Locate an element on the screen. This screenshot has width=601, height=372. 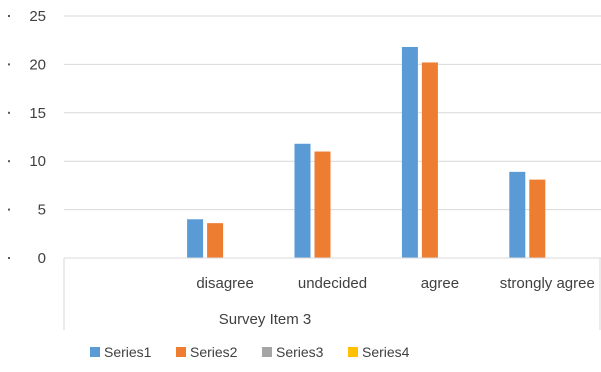
legend-item: Series1 is located at coordinates (121, 352).